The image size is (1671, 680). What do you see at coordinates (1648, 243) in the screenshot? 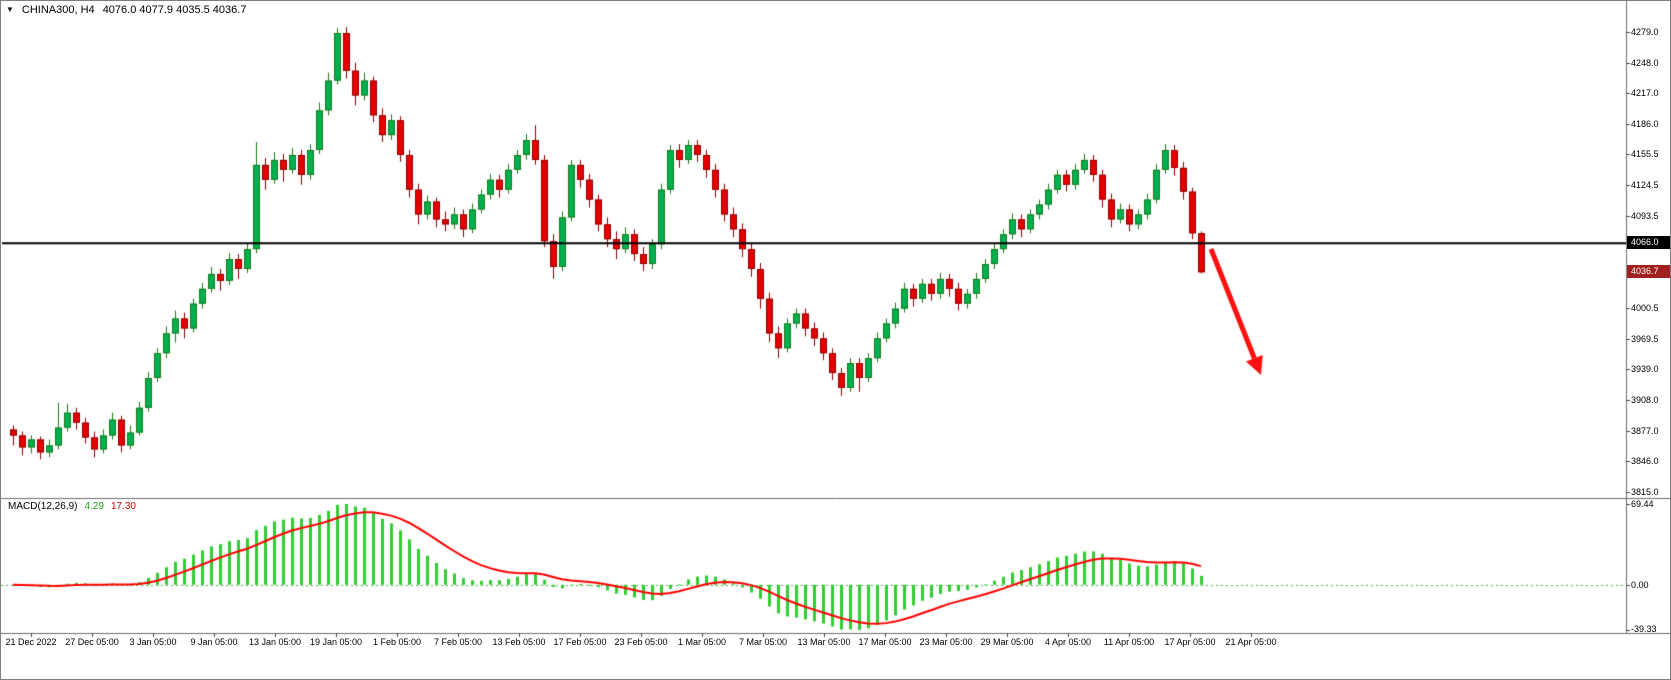
I see `hline-price-tag: 4066.0` at bounding box center [1648, 243].